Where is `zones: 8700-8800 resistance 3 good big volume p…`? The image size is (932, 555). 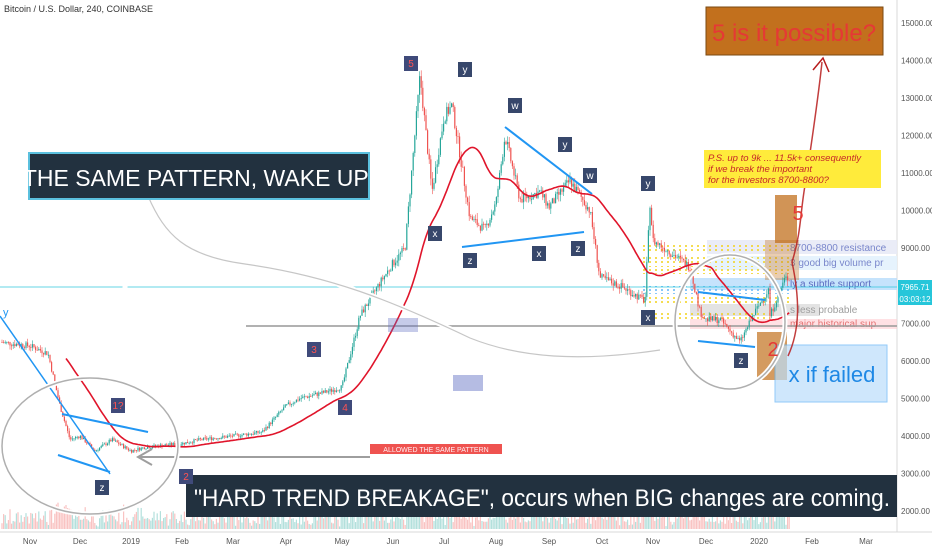 zones: 8700-8800 resistance 3 good big volume p… is located at coordinates (768, 285).